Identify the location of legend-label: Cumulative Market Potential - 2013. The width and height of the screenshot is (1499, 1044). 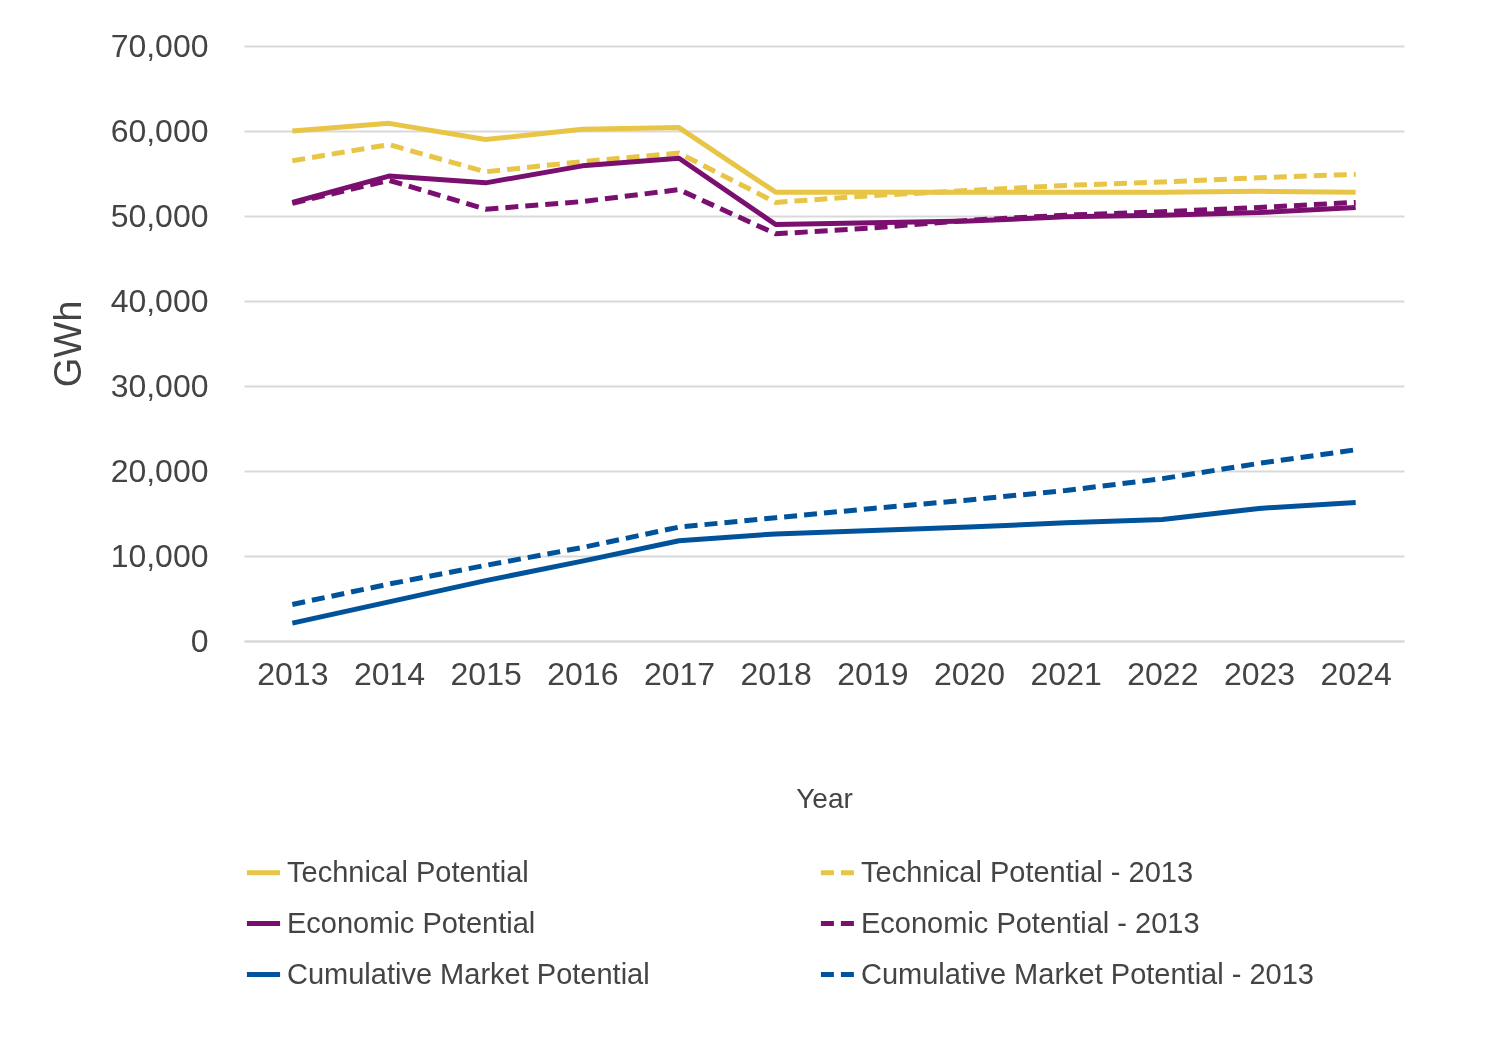
(1087, 973).